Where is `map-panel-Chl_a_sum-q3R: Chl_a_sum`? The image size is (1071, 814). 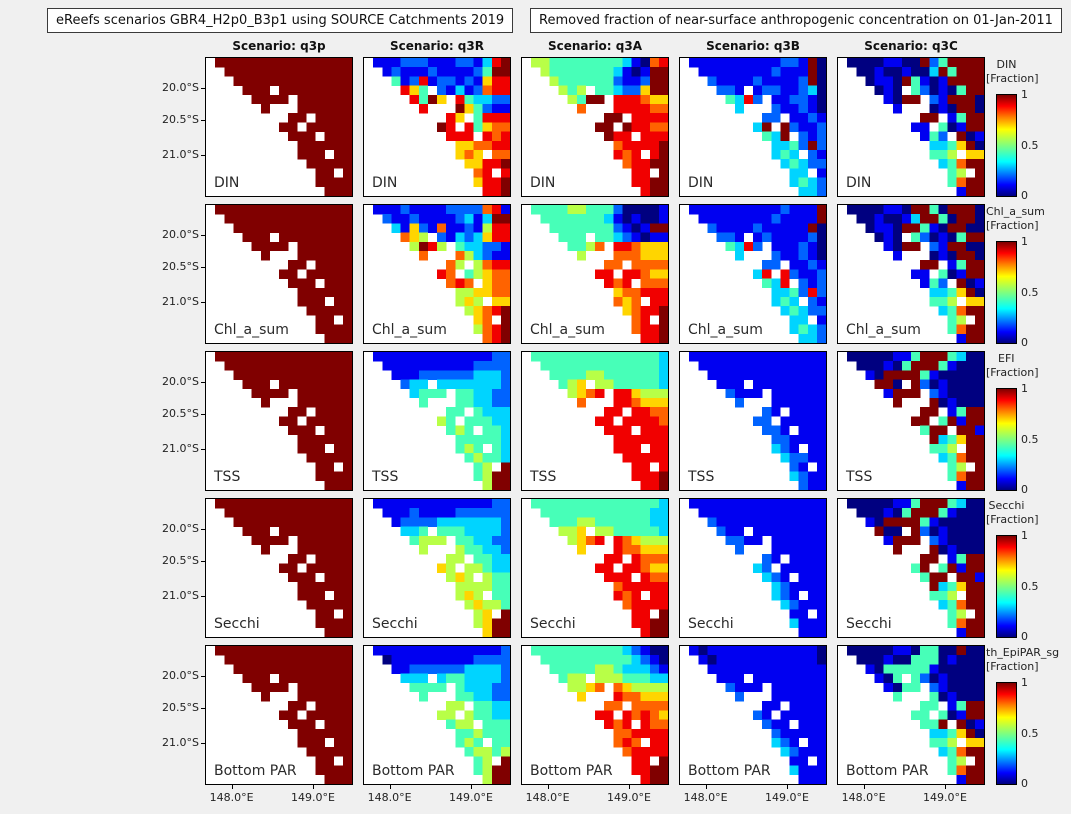 map-panel-Chl_a_sum-q3R: Chl_a_sum is located at coordinates (437, 274).